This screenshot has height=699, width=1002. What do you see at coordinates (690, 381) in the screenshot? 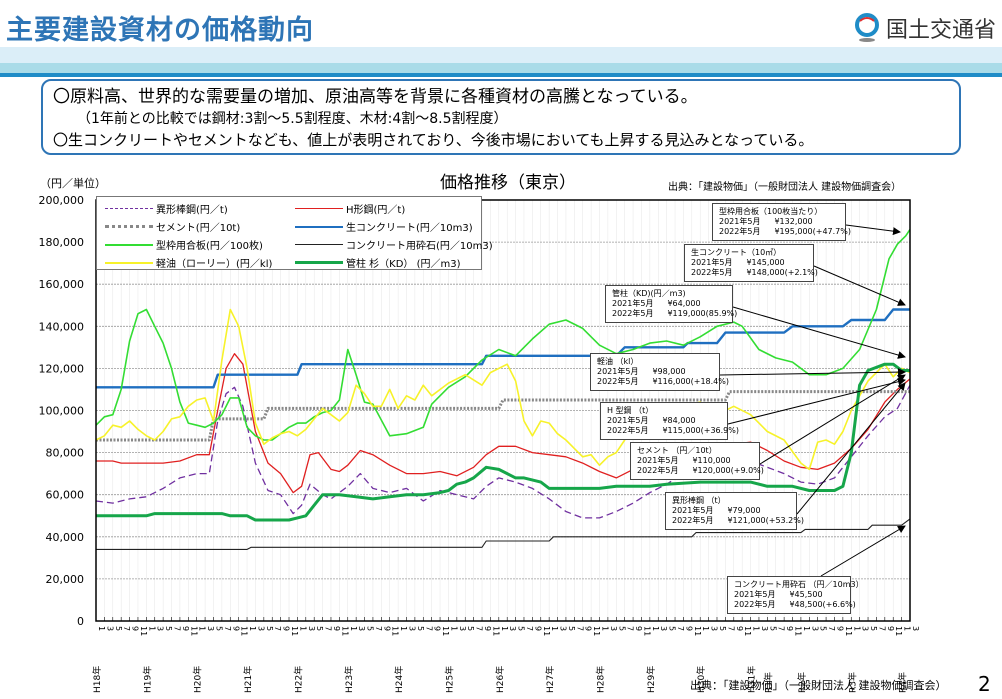
I see `callout-value: ¥116,000(+18.4%)` at bounding box center [690, 381].